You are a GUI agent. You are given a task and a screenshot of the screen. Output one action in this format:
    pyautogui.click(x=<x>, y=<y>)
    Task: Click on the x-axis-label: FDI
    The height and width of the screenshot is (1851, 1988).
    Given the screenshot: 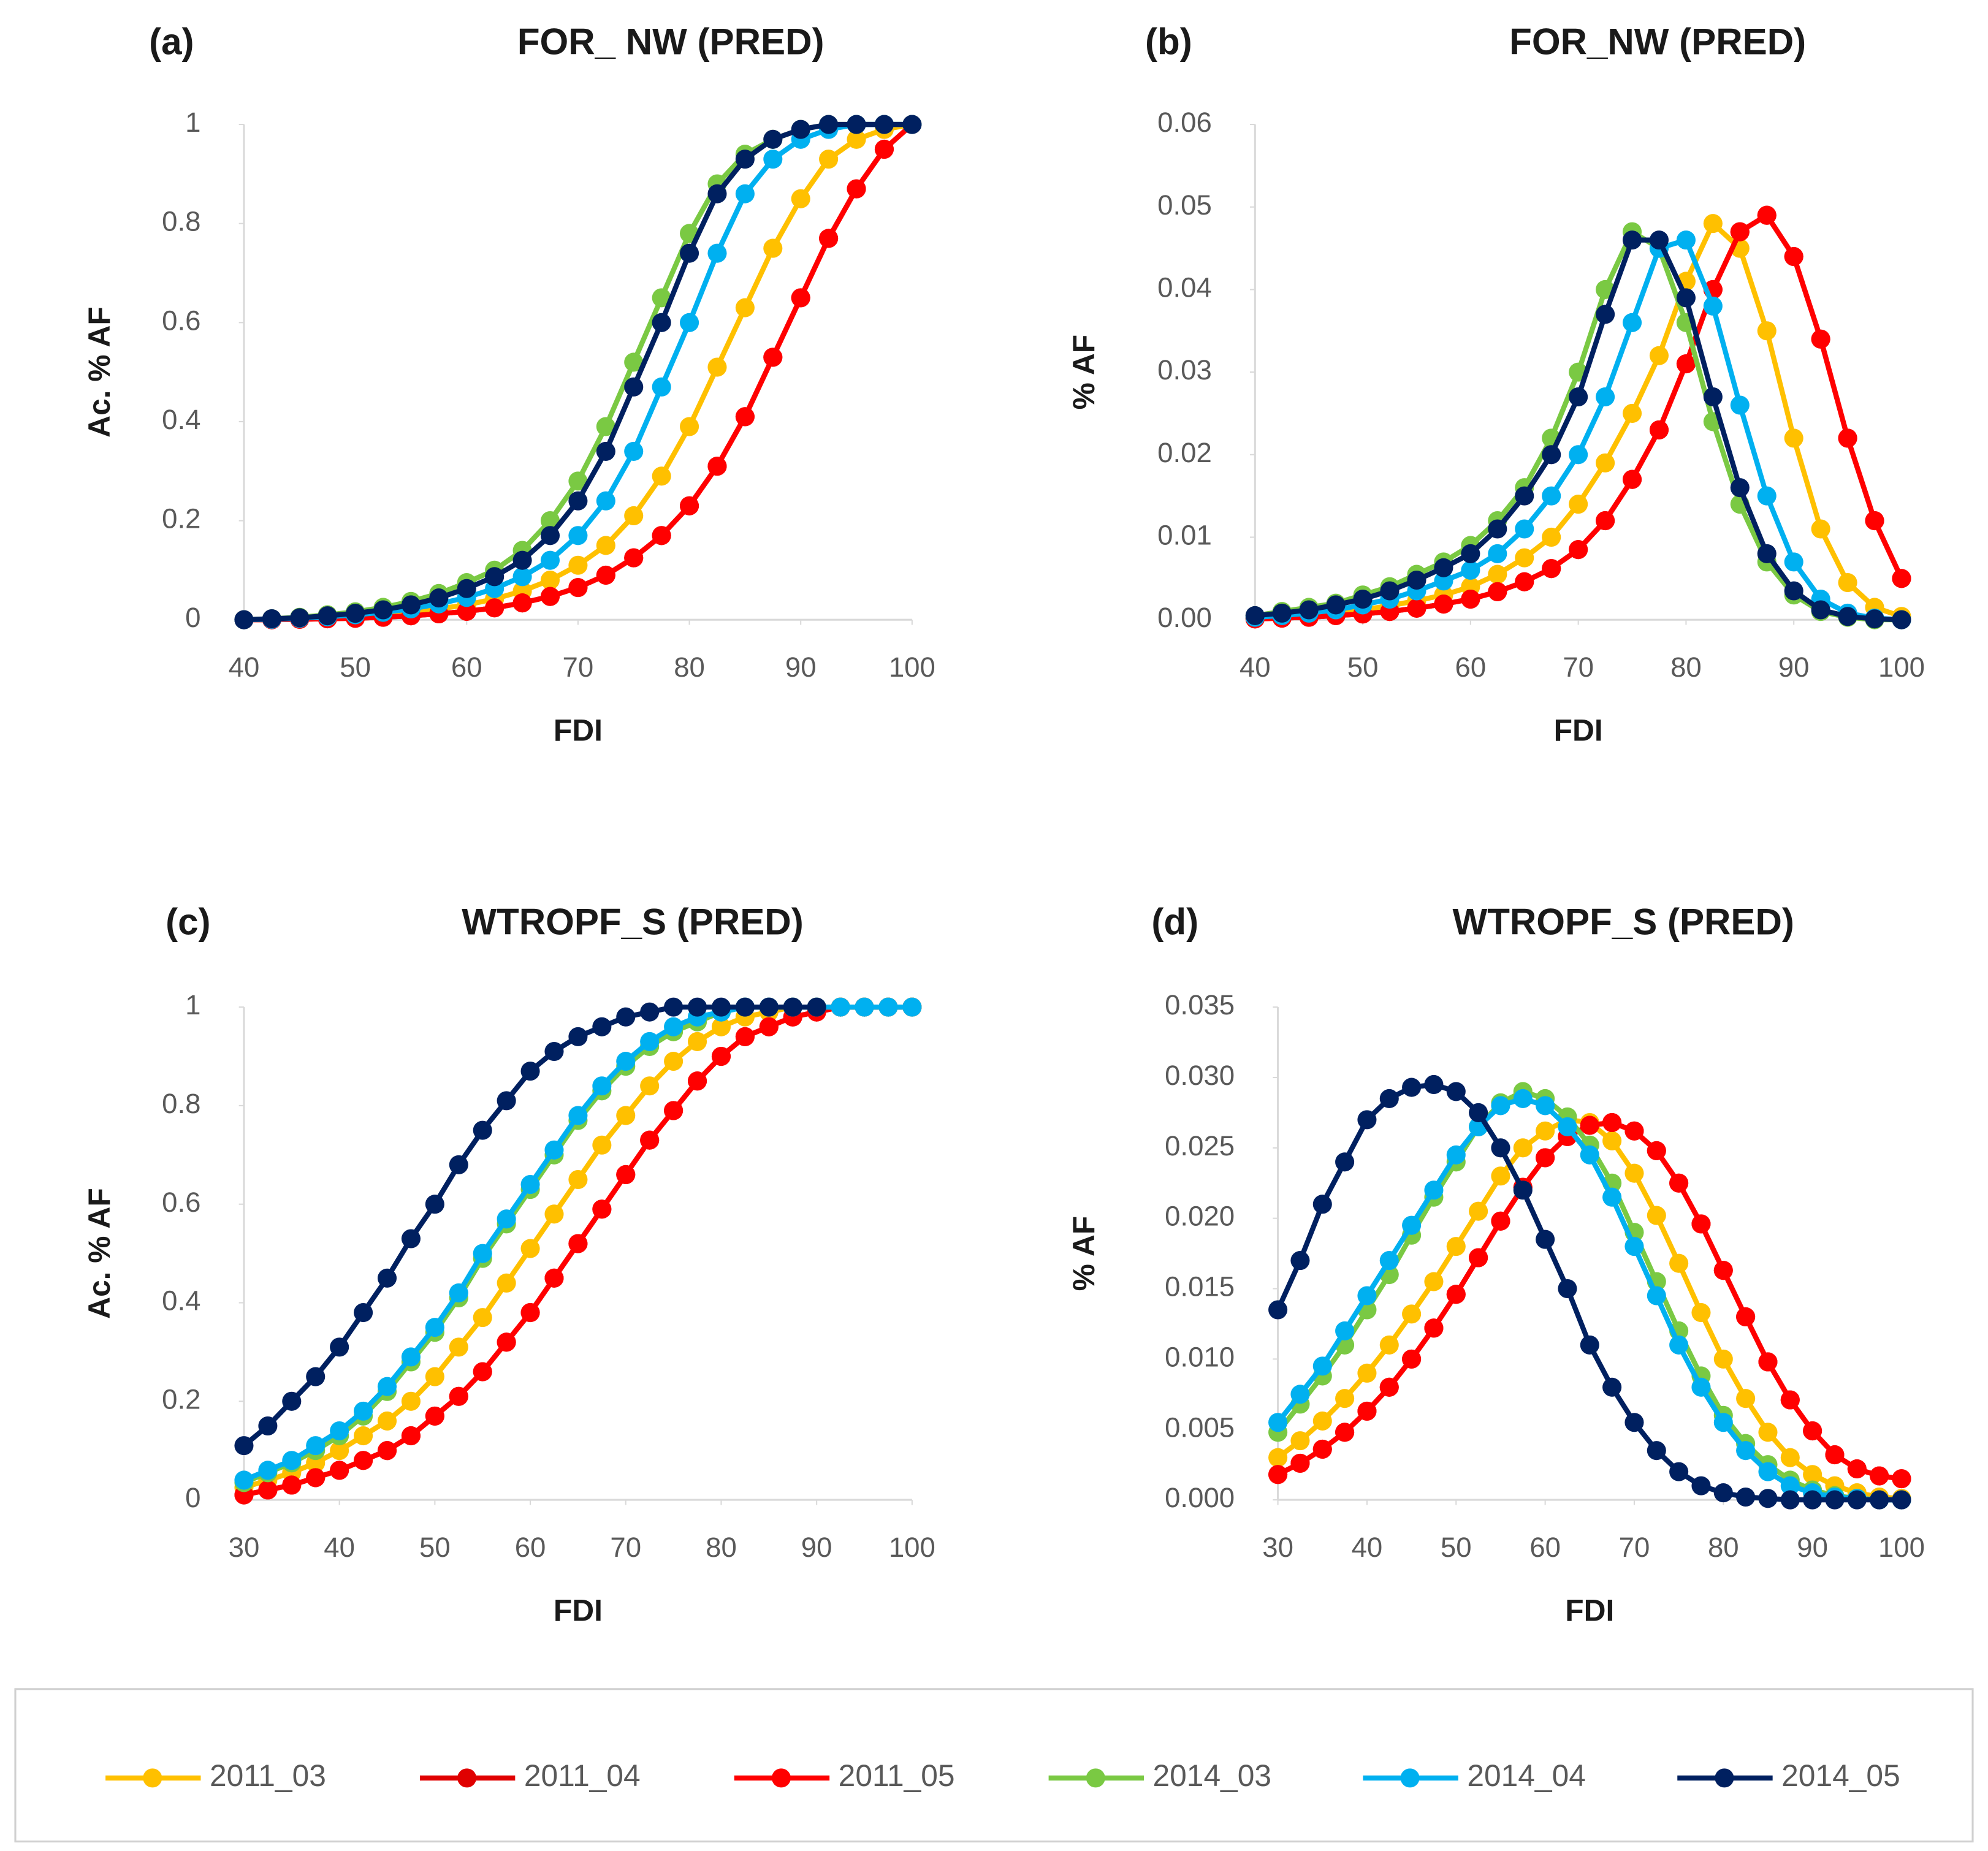 What is the action you would take?
    pyautogui.click(x=578, y=1611)
    